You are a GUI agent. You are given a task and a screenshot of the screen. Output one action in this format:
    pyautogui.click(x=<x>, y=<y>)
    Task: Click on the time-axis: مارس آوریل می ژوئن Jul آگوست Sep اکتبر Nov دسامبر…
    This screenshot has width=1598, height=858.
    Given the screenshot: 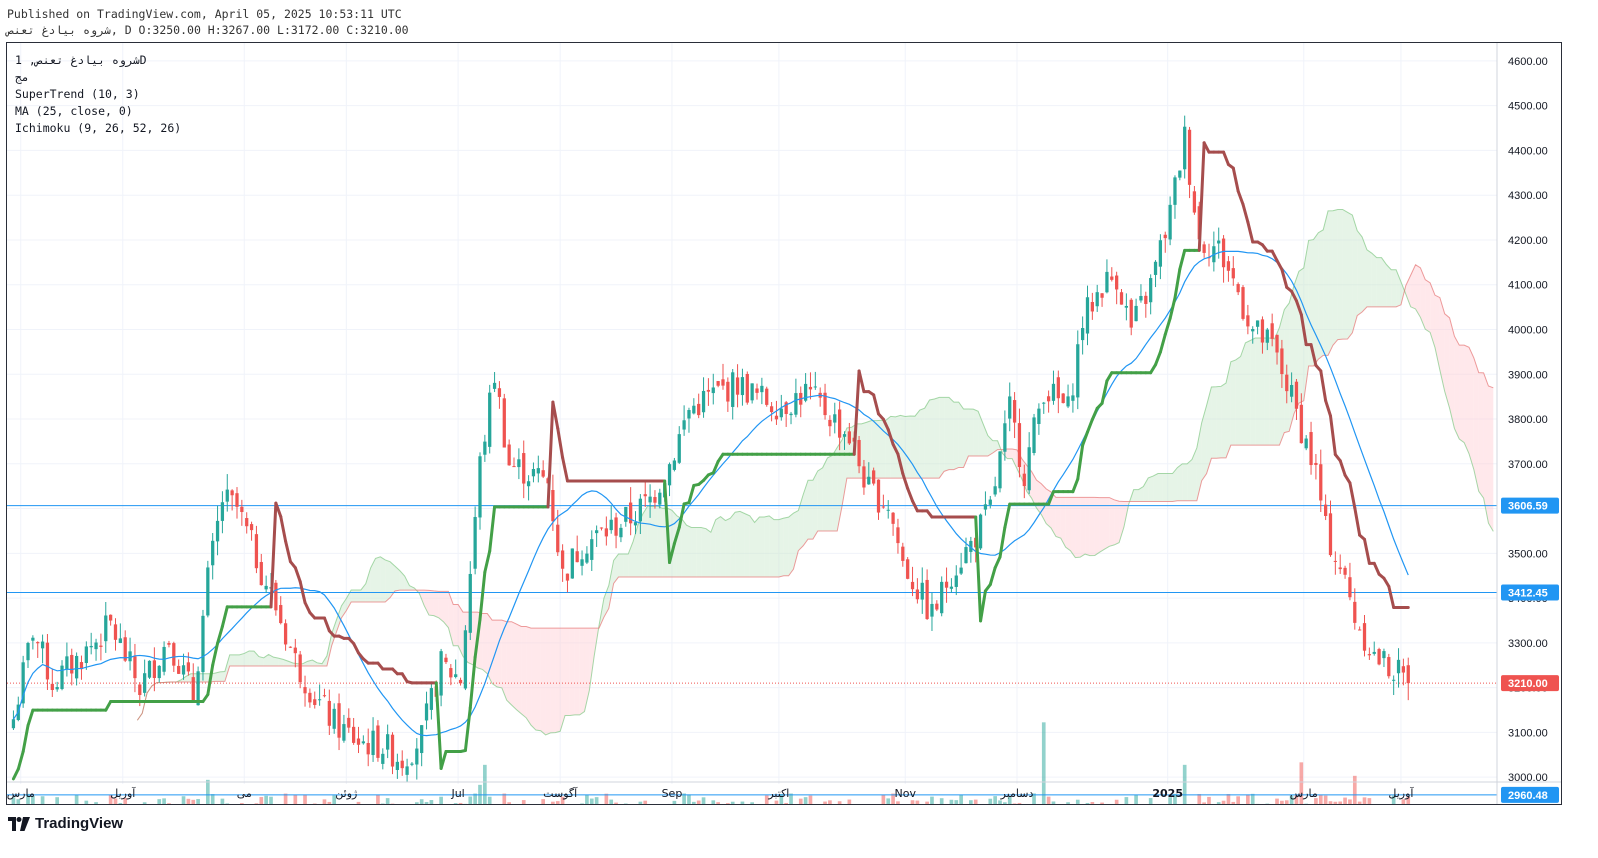 What is the action you would take?
    pyautogui.click(x=784, y=790)
    